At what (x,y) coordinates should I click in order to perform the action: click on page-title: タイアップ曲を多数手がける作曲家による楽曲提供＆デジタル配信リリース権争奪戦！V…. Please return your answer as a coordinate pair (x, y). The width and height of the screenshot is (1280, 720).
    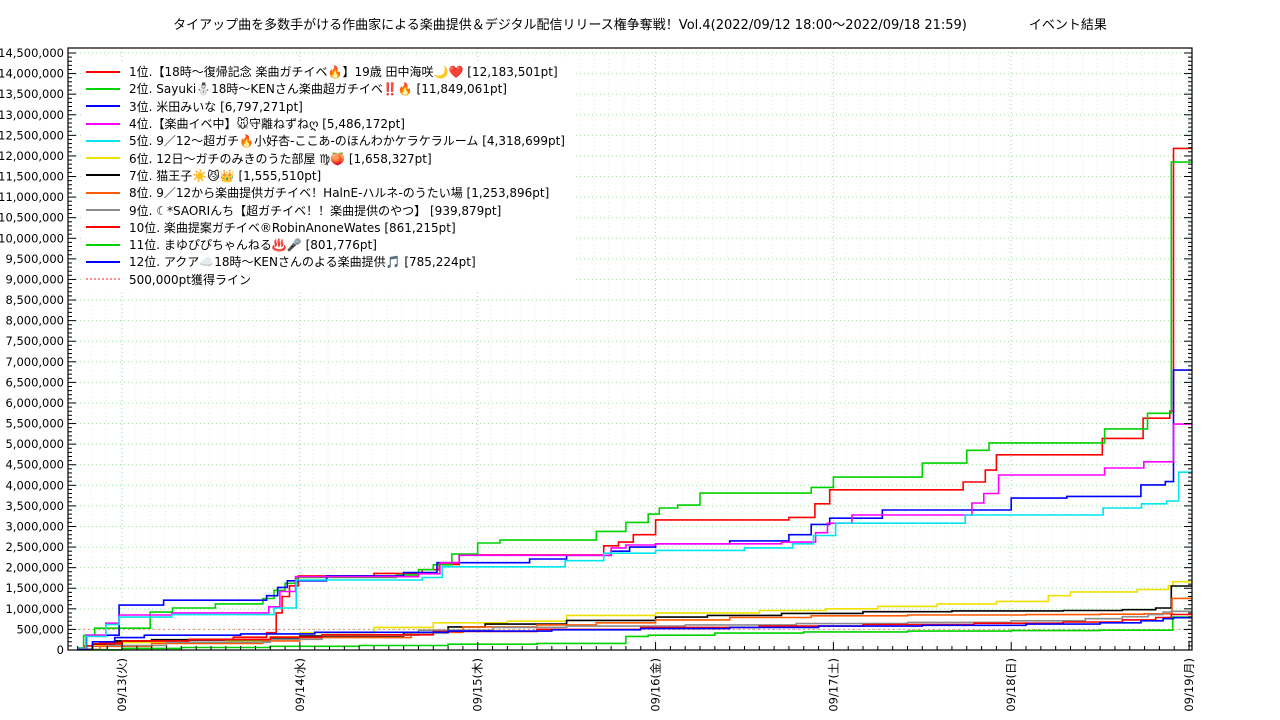
    Looking at the image, I should click on (570, 25).